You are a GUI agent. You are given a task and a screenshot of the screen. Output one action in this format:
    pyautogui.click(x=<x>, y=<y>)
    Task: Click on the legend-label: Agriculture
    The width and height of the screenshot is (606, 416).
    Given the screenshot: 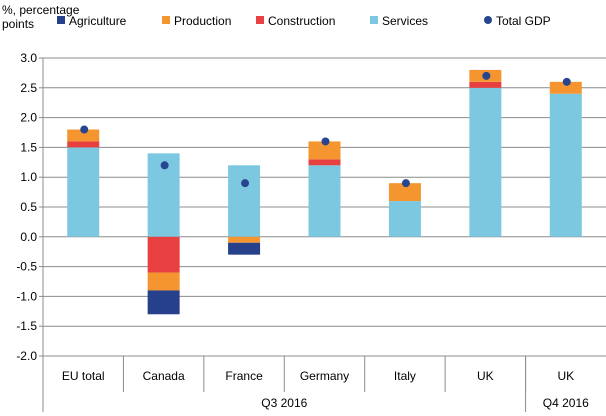 What is the action you would take?
    pyautogui.click(x=98, y=21)
    